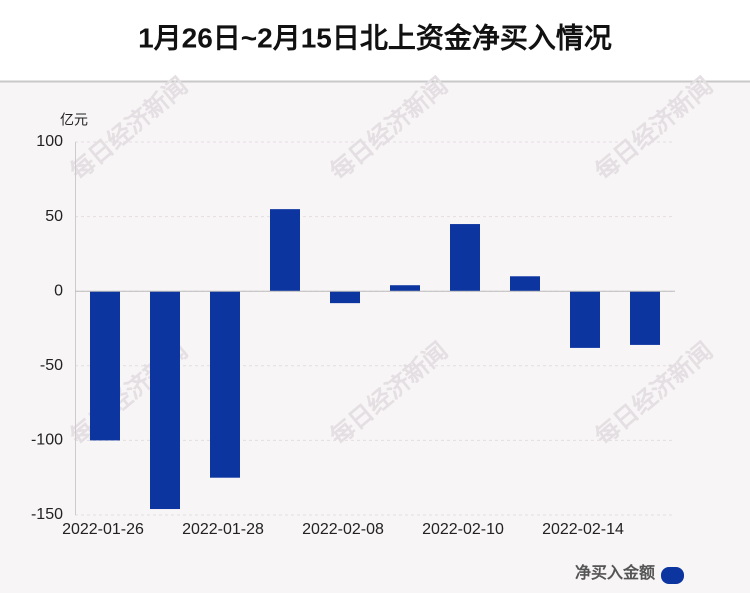 The width and height of the screenshot is (750, 593). I want to click on y-tick-label: -100, so click(47, 440).